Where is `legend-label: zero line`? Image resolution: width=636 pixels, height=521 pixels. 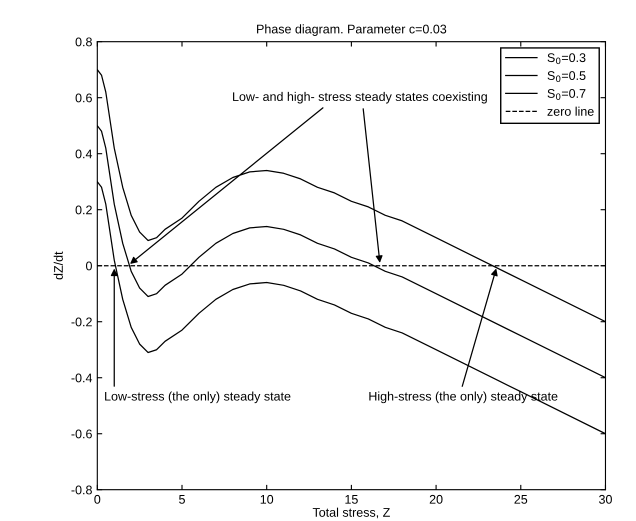 legend-label: zero line is located at coordinates (570, 111).